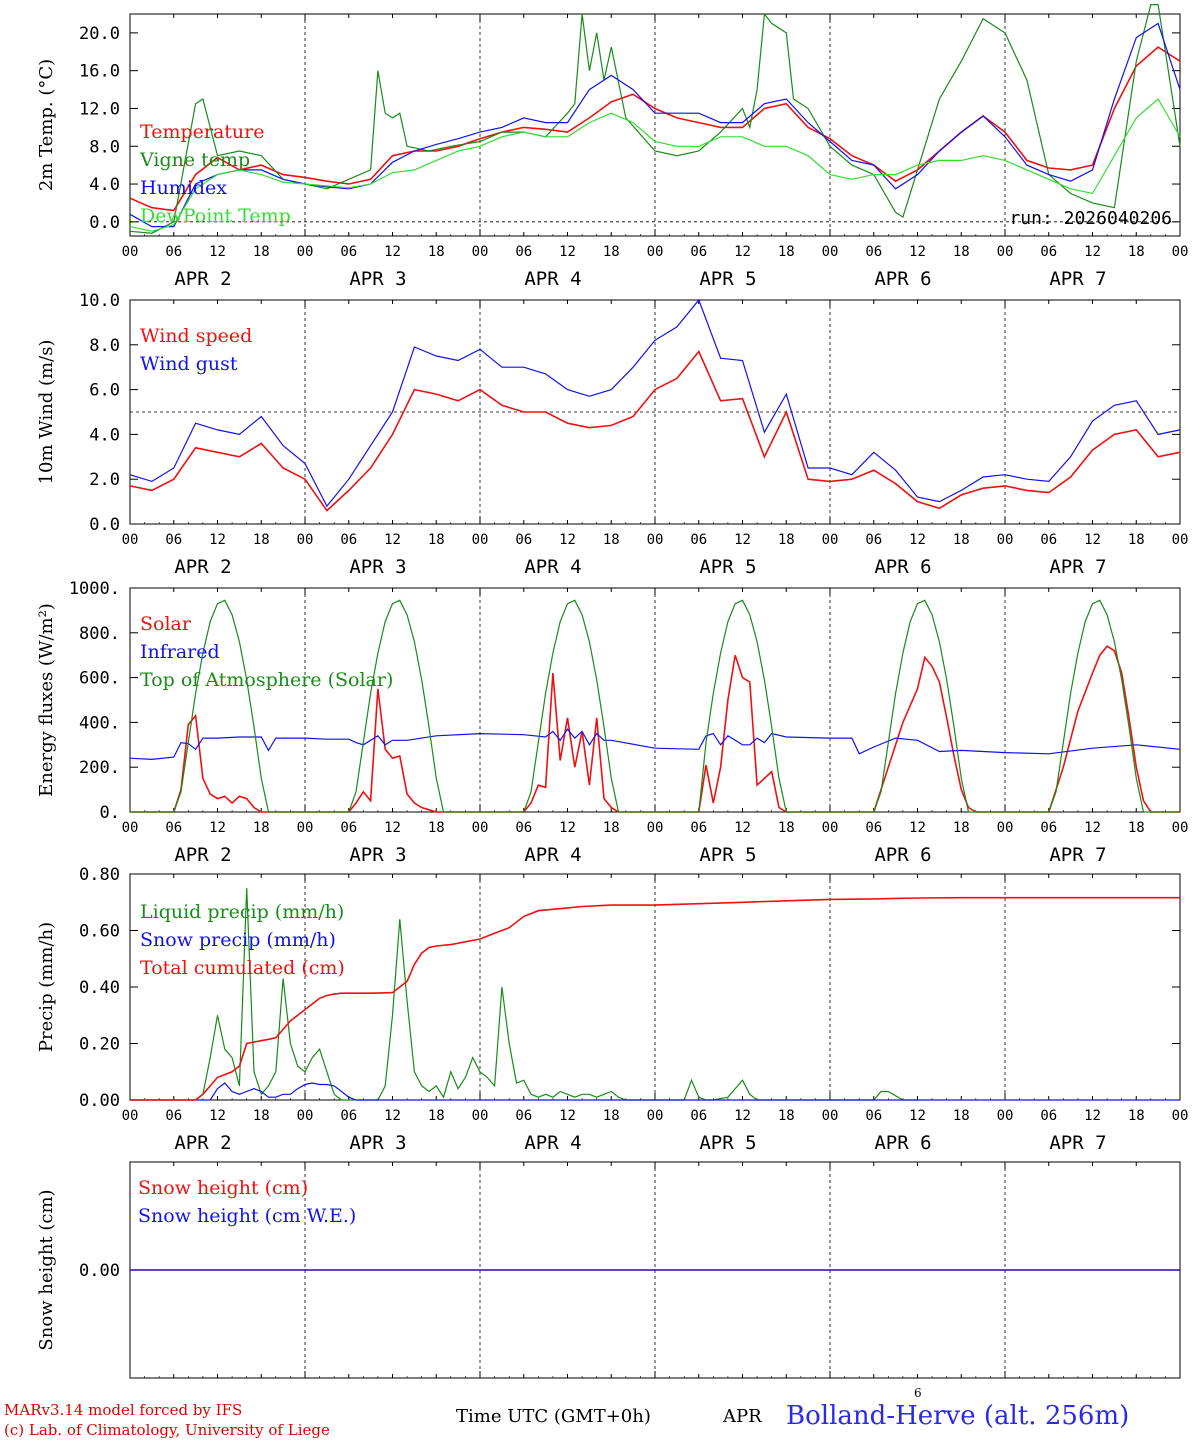 Image resolution: width=1194 pixels, height=1440 pixels. What do you see at coordinates (99, 634) in the screenshot?
I see `y-tick-label: 800.` at bounding box center [99, 634].